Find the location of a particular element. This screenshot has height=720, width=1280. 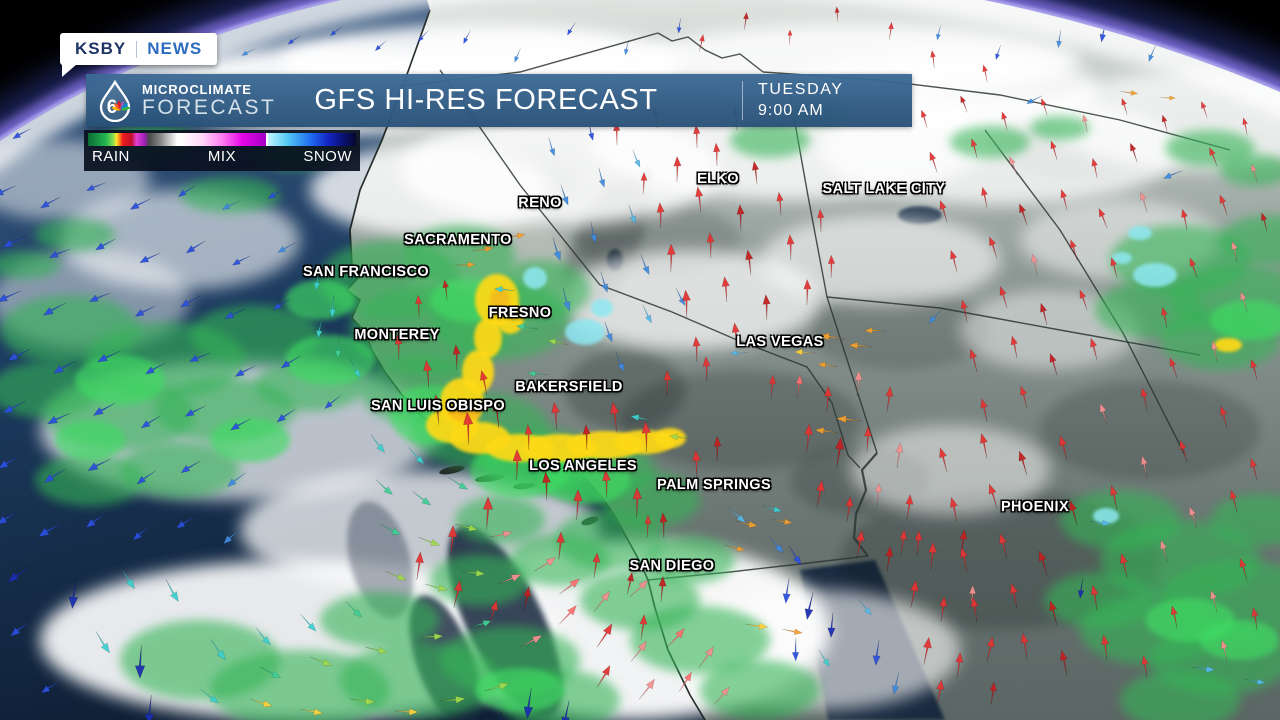

station-badge: KSBY NEWS is located at coordinates (139, 55).